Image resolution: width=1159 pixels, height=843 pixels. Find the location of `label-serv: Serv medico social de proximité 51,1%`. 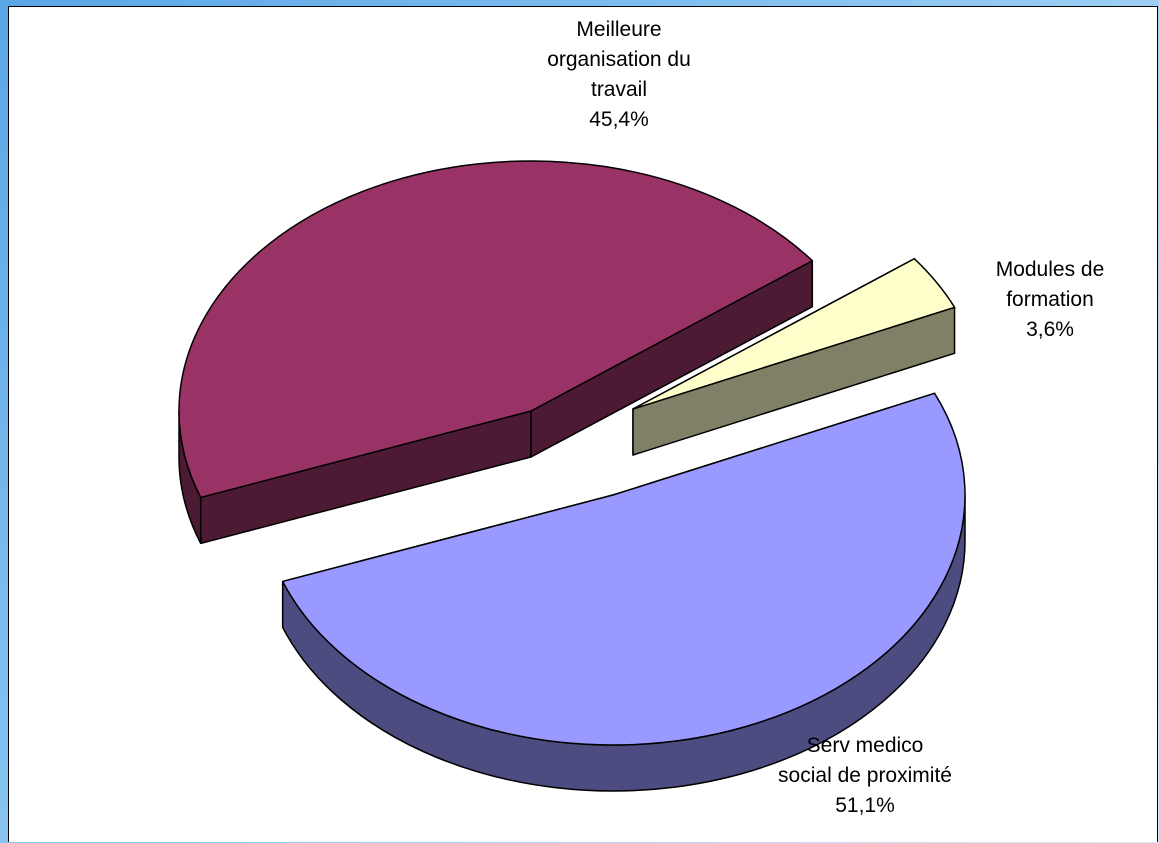

label-serv: Serv medico social de proximité 51,1% is located at coordinates (865, 776).